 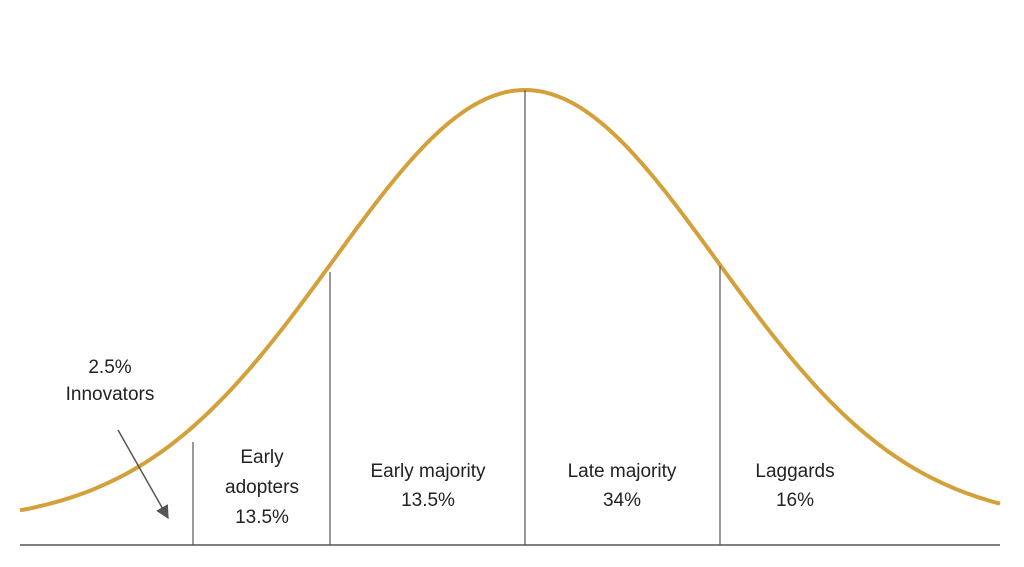 I want to click on segment-label: adopters, so click(x=262, y=487).